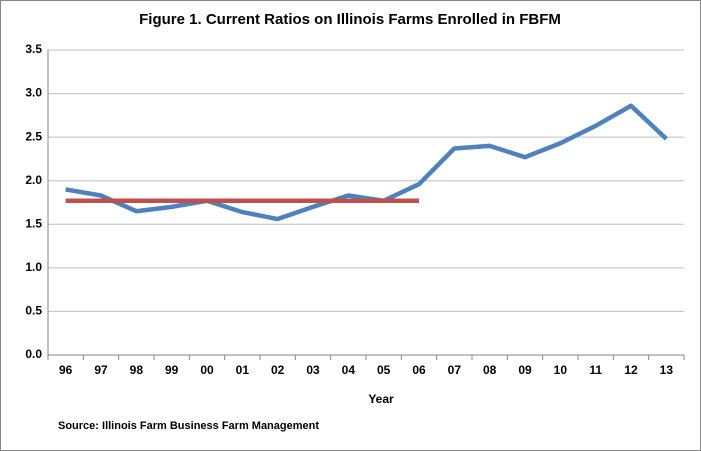 The width and height of the screenshot is (701, 451). What do you see at coordinates (419, 370) in the screenshot?
I see `x-tick-label: 06` at bounding box center [419, 370].